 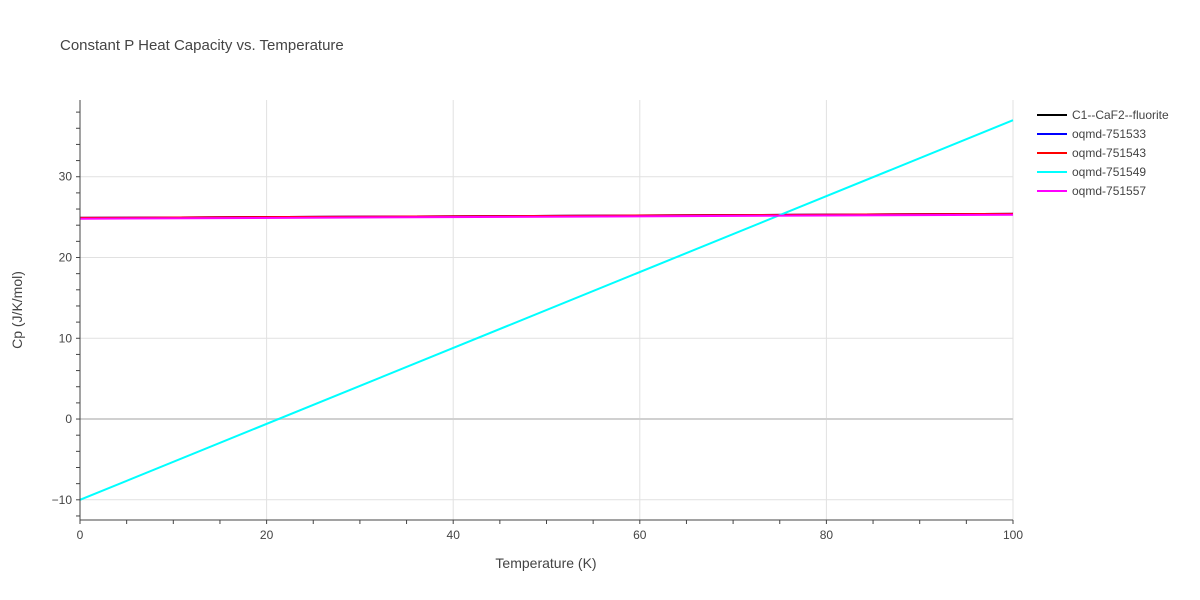 What do you see at coordinates (1109, 134) in the screenshot?
I see `legend-label: oqmd-751533` at bounding box center [1109, 134].